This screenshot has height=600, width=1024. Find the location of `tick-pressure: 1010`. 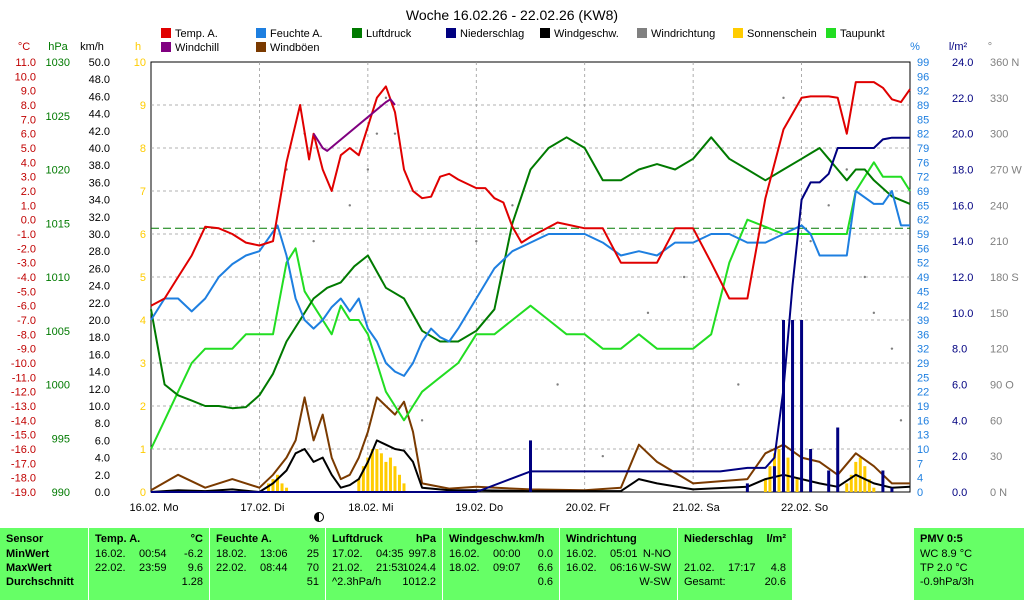

tick-pressure: 1010 is located at coordinates (58, 278).